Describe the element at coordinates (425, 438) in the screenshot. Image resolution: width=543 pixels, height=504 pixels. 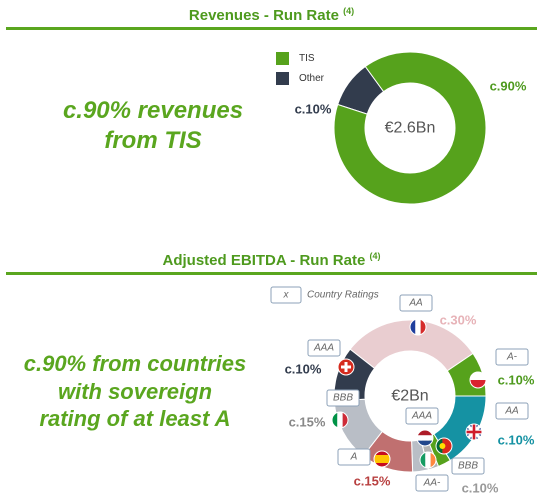
I see `netherlands-flag-icon` at that location.